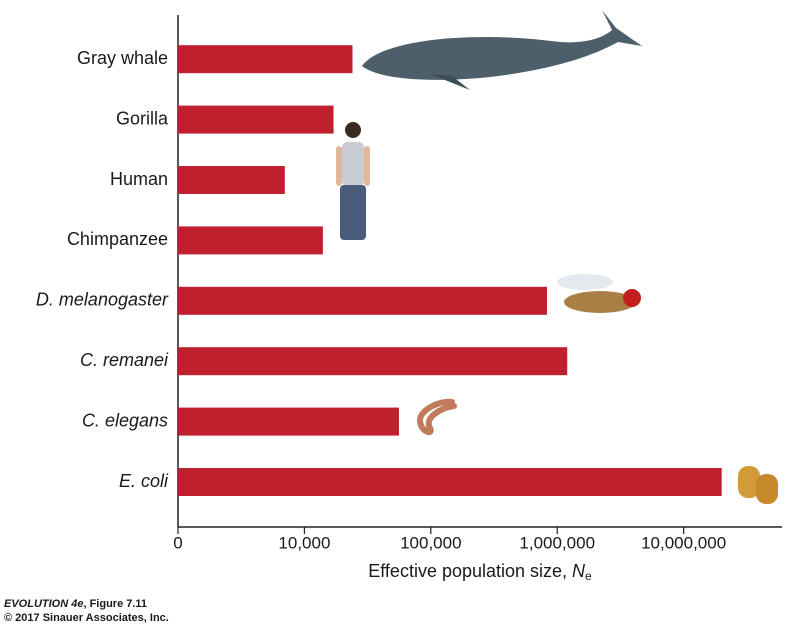  I want to click on y-tick-label: C. elegans, so click(125, 420).